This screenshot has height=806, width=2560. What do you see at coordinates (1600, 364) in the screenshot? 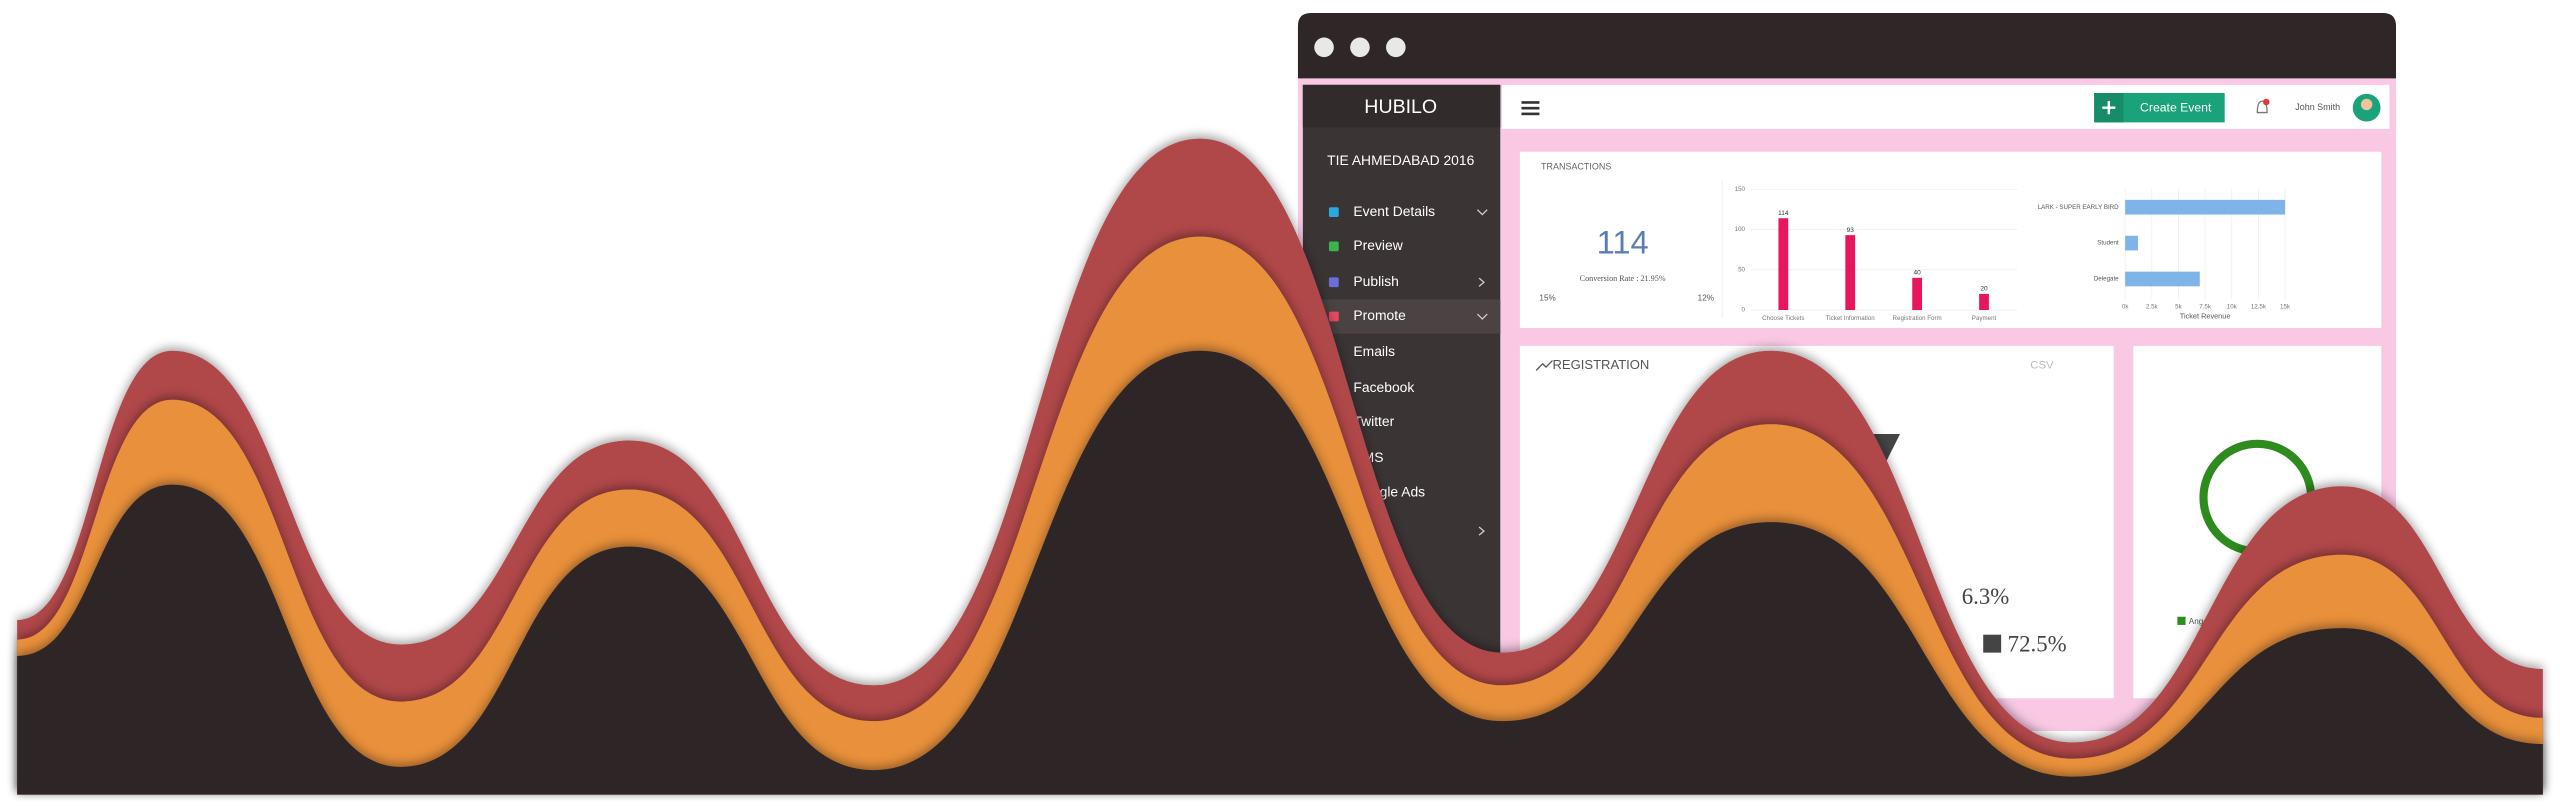
I see `card-title: REGISTRATION` at bounding box center [1600, 364].